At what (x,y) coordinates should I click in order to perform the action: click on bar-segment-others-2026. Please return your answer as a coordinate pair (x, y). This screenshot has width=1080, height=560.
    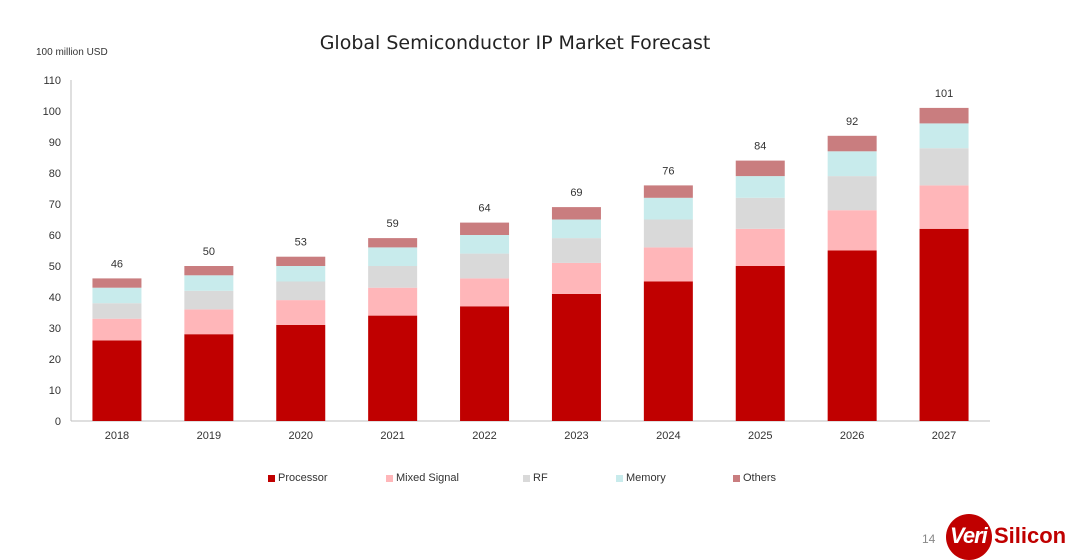
    Looking at the image, I should click on (852, 143).